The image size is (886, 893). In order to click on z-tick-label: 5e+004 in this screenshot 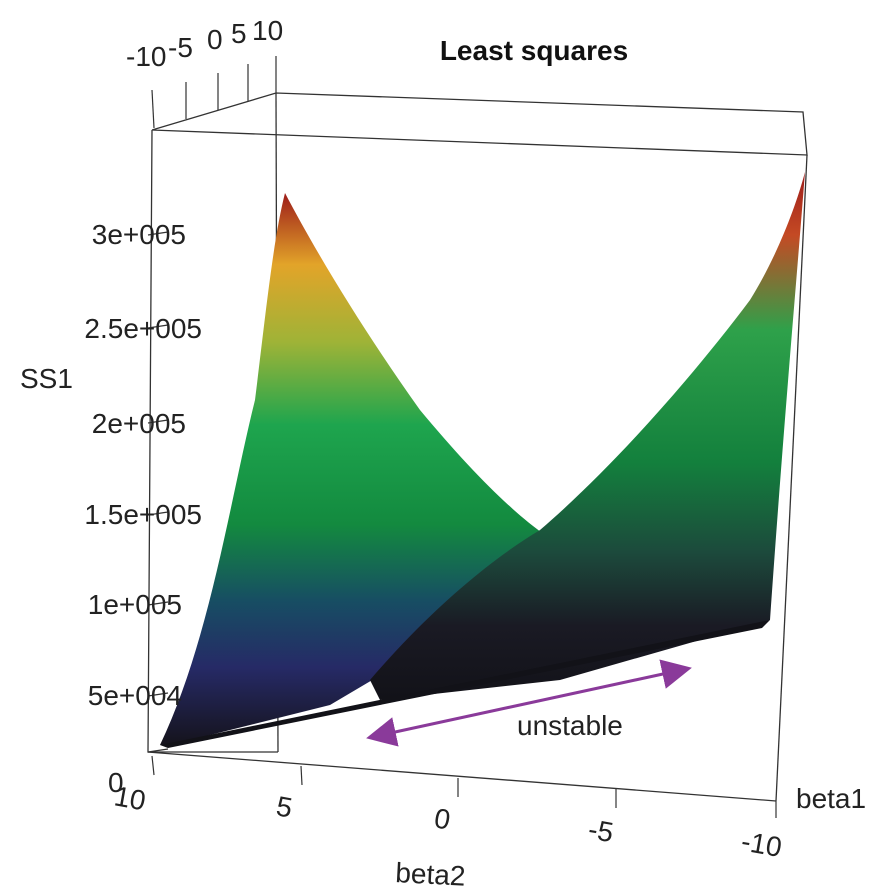, I will do `click(135, 695)`.